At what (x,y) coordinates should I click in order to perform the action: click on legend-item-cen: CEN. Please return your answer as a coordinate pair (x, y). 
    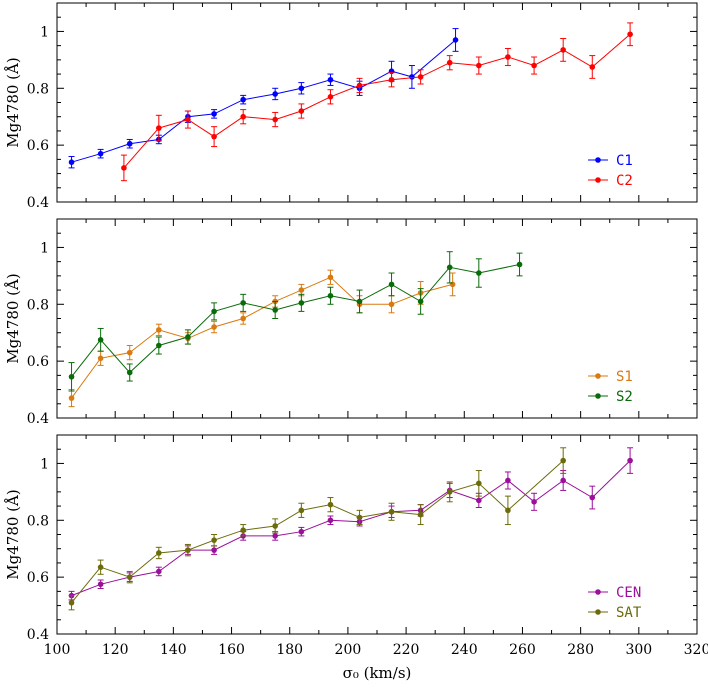
    Looking at the image, I should click on (614, 593).